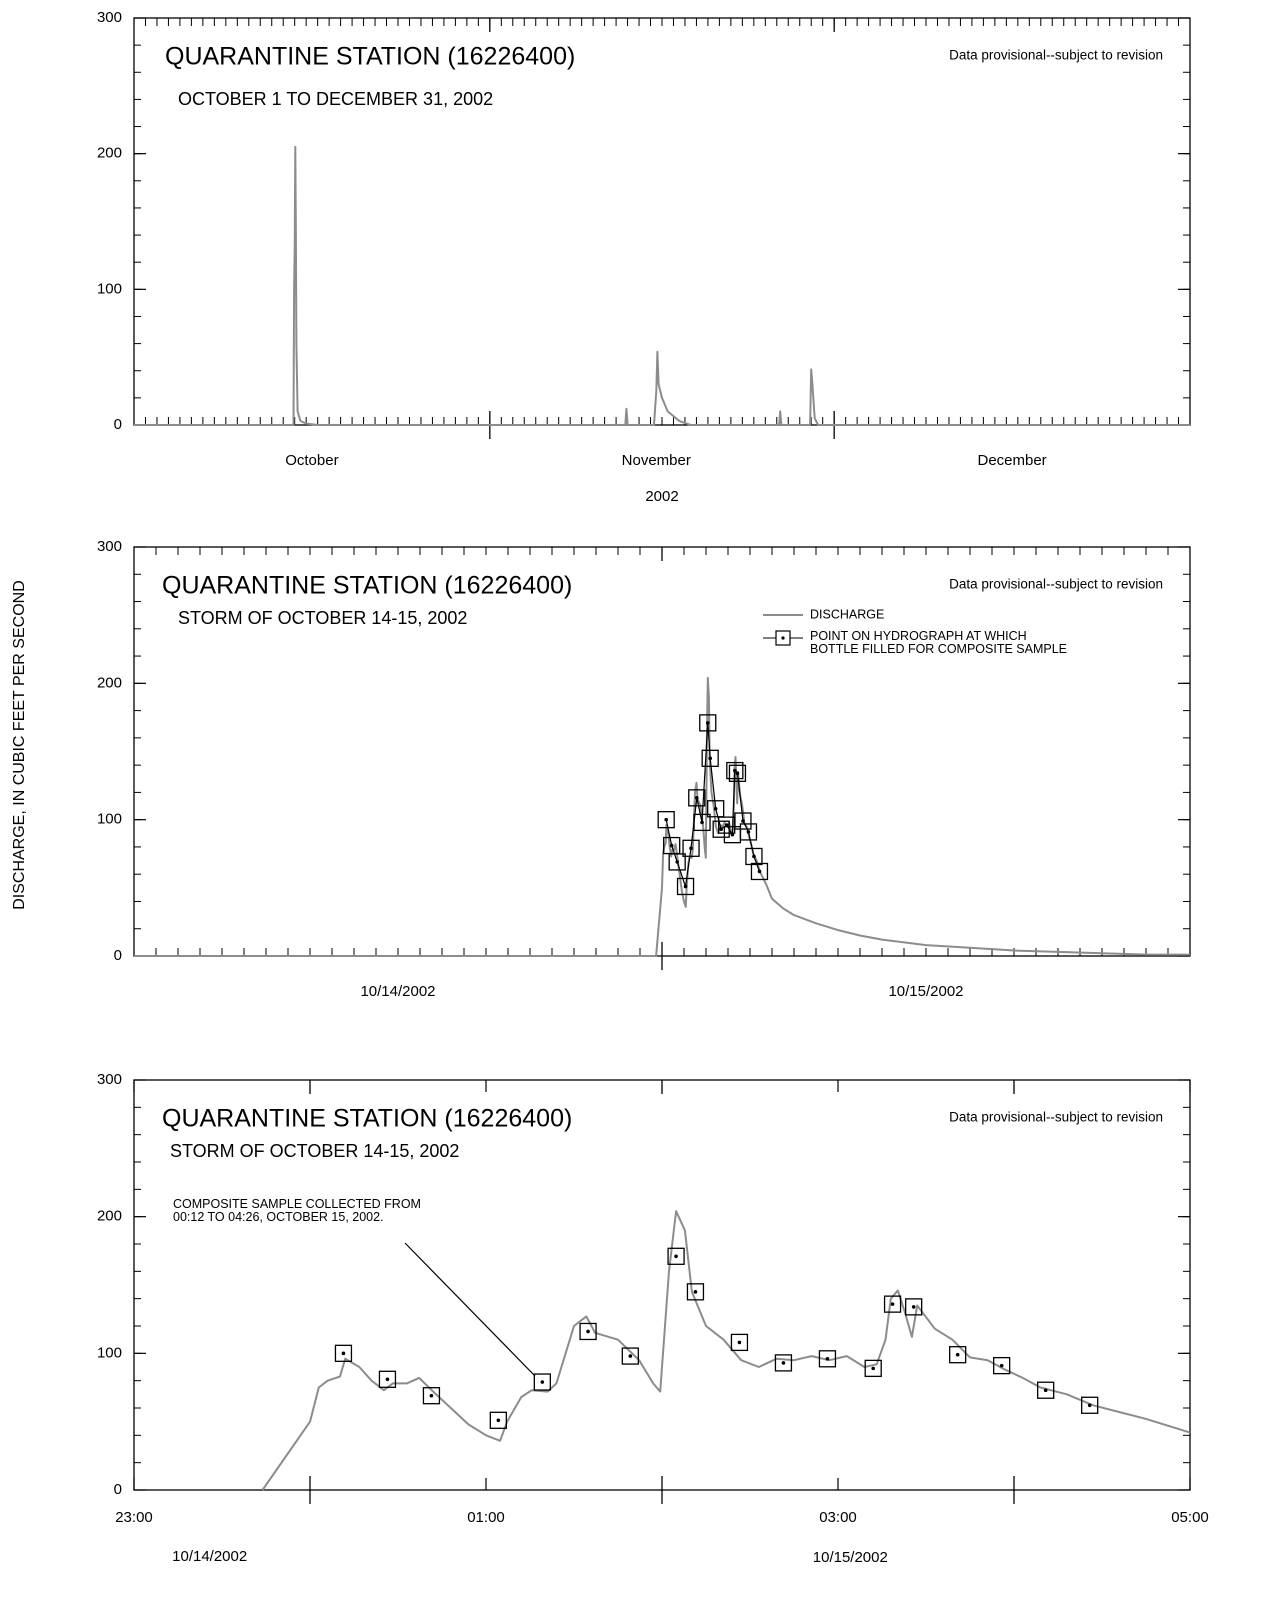  I want to click on x-tick-label: 10/15/2002, so click(925, 991).